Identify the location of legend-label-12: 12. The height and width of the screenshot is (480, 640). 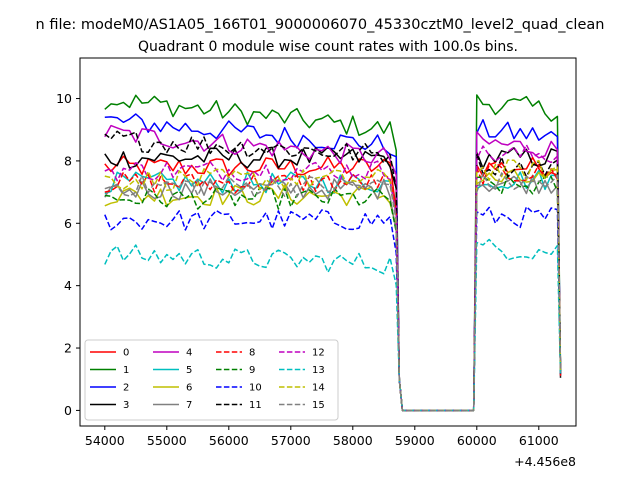
(318, 353).